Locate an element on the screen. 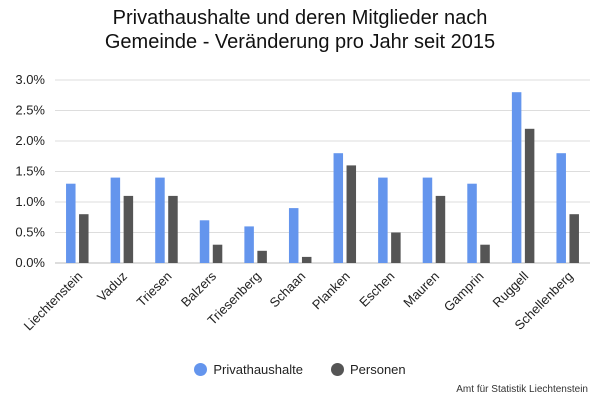 The image size is (600, 400). bar-personen-schaan is located at coordinates (306, 259).